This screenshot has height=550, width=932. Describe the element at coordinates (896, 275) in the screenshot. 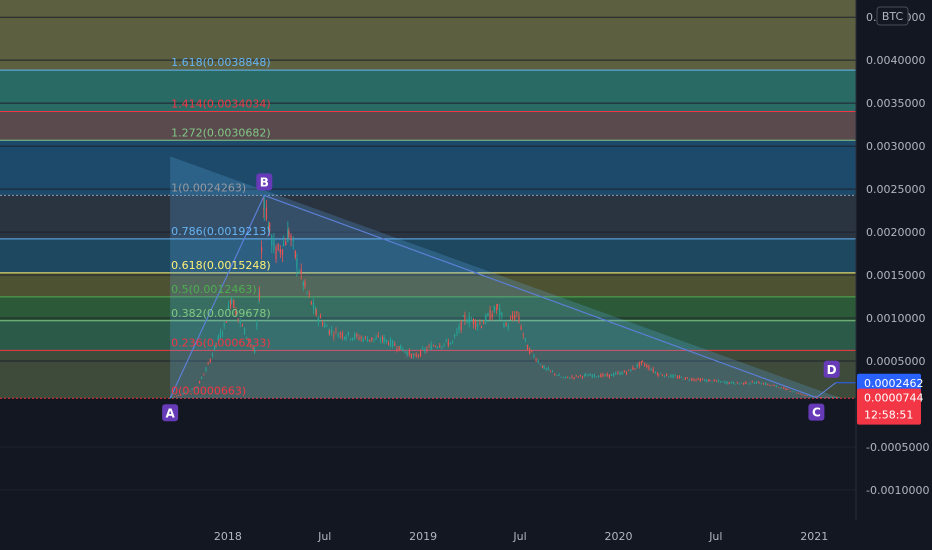

I see `y-tick-label: 0.0015000` at that location.